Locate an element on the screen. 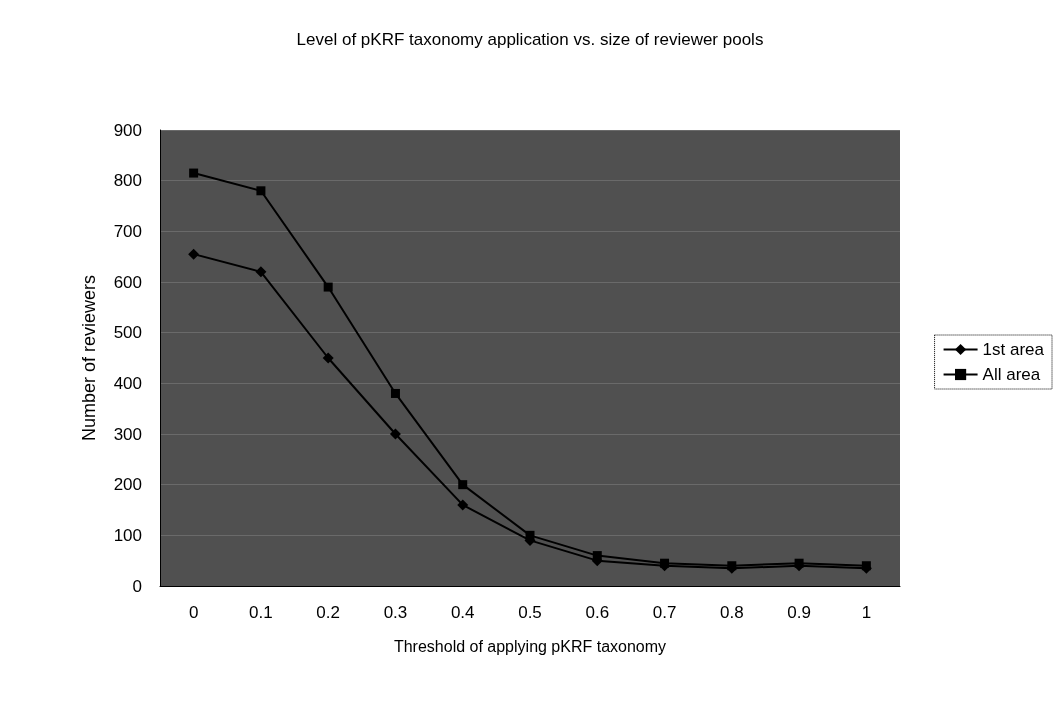 Image resolution: width=1060 pixels, height=724 pixels. y-tick-label: 600 is located at coordinates (127, 282).